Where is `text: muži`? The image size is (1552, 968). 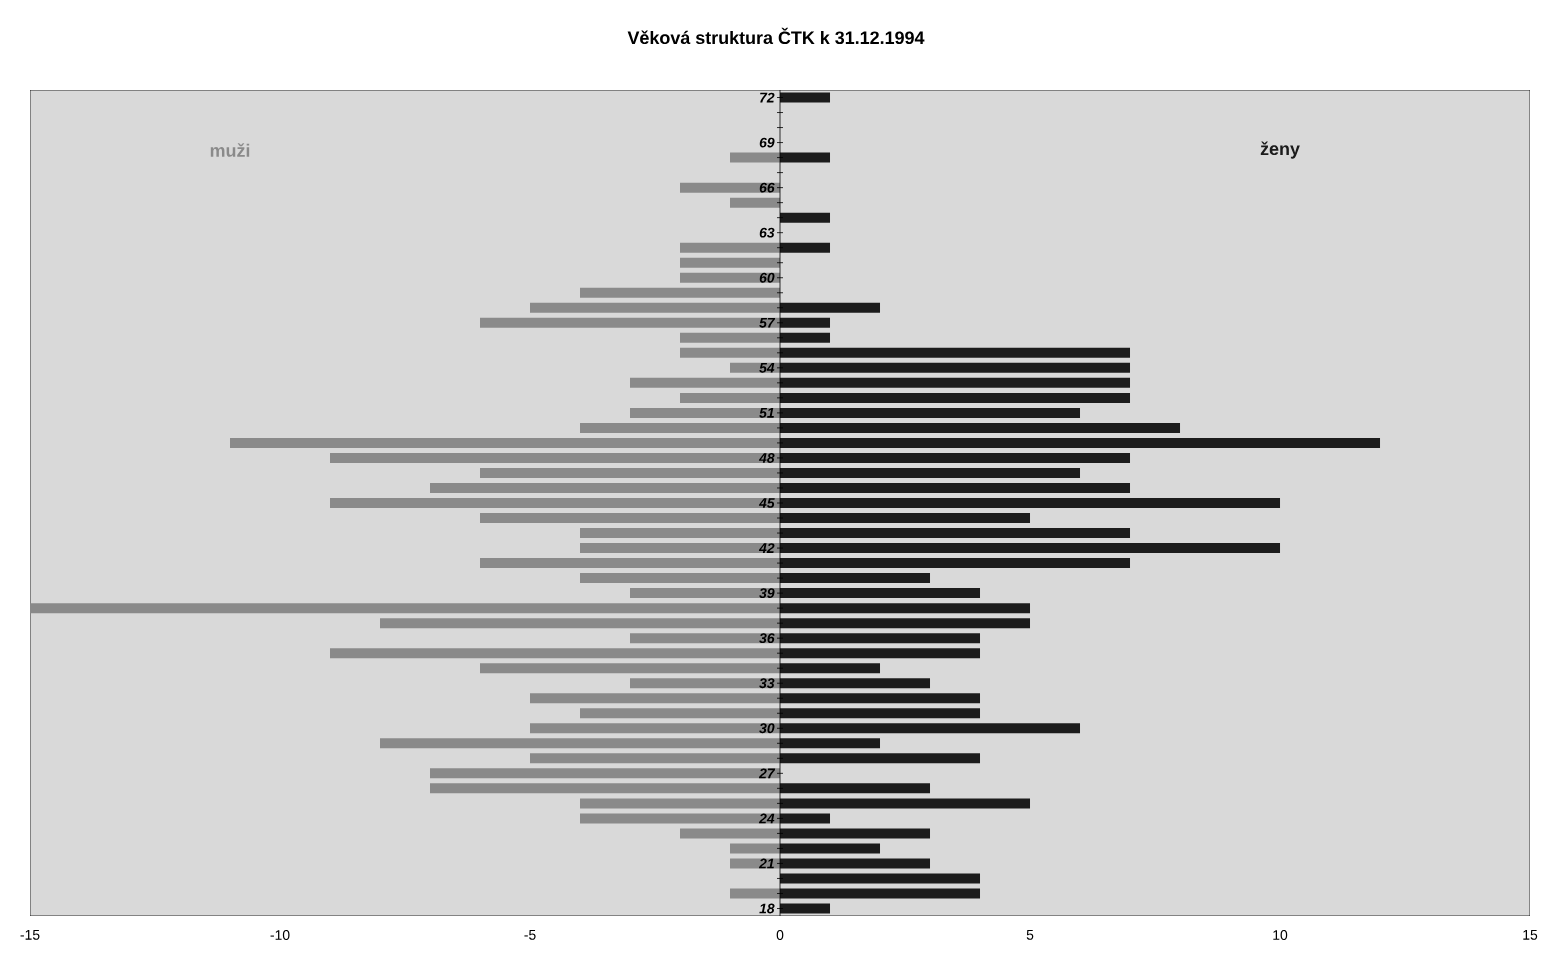
text: muži is located at coordinates (230, 150).